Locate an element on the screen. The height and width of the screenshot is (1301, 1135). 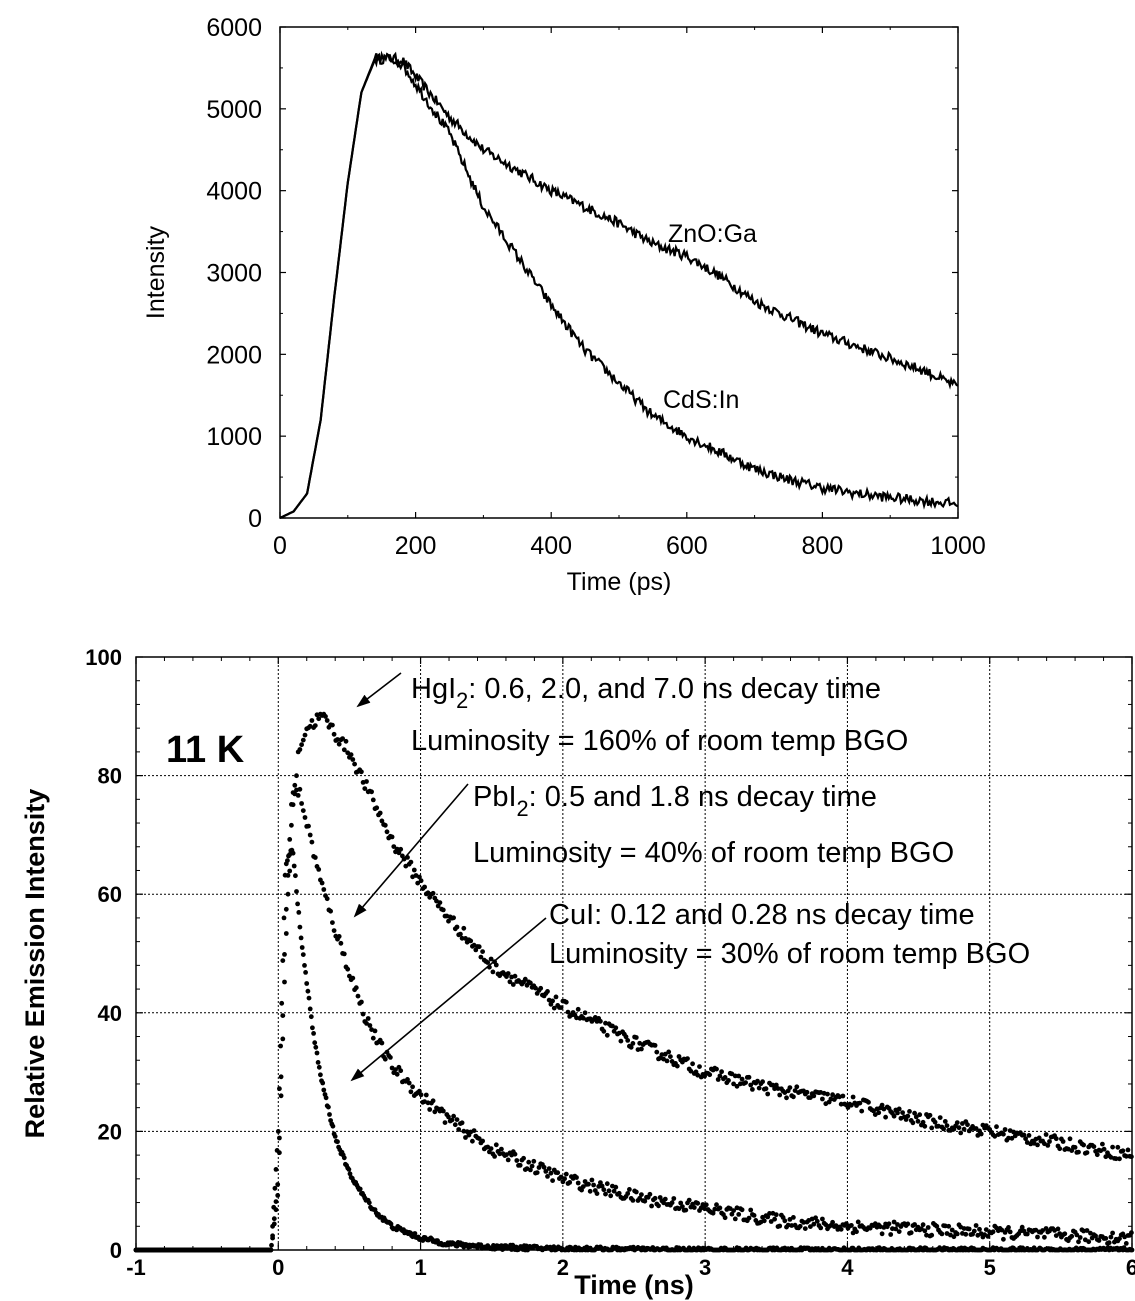
bottom-x-tick-label: 4 is located at coordinates (847, 1267).